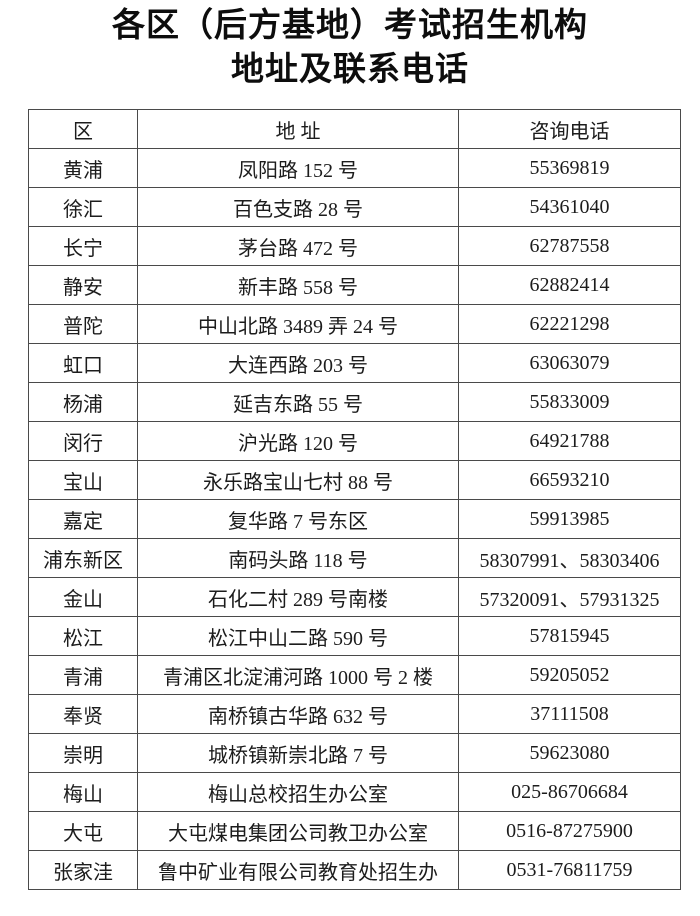 The image size is (700, 916). Describe the element at coordinates (569, 714) in the screenshot. I see `phone-cell: 37111508` at that location.